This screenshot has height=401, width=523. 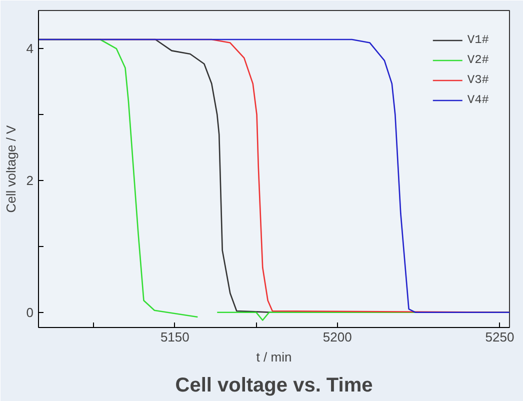 I want to click on y-tick-label: 4, so click(x=30, y=48).